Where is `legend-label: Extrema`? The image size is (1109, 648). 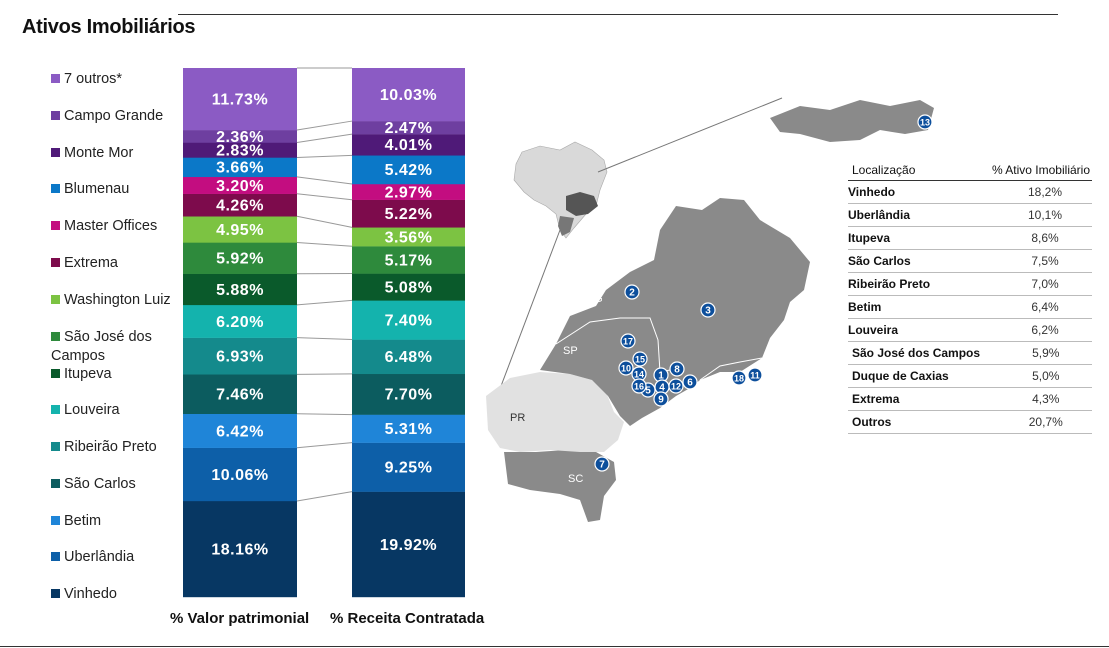 legend-label: Extrema is located at coordinates (91, 263).